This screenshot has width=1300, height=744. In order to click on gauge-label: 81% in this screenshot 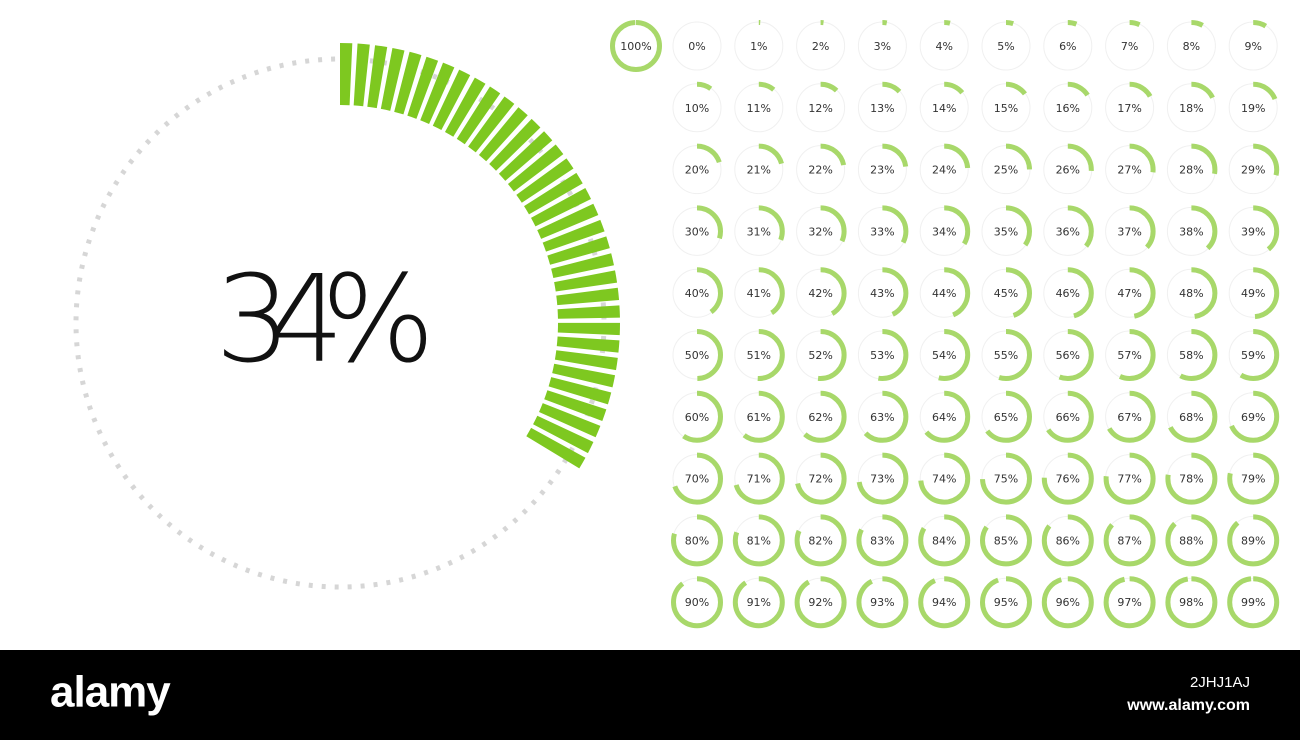, I will do `click(759, 540)`.